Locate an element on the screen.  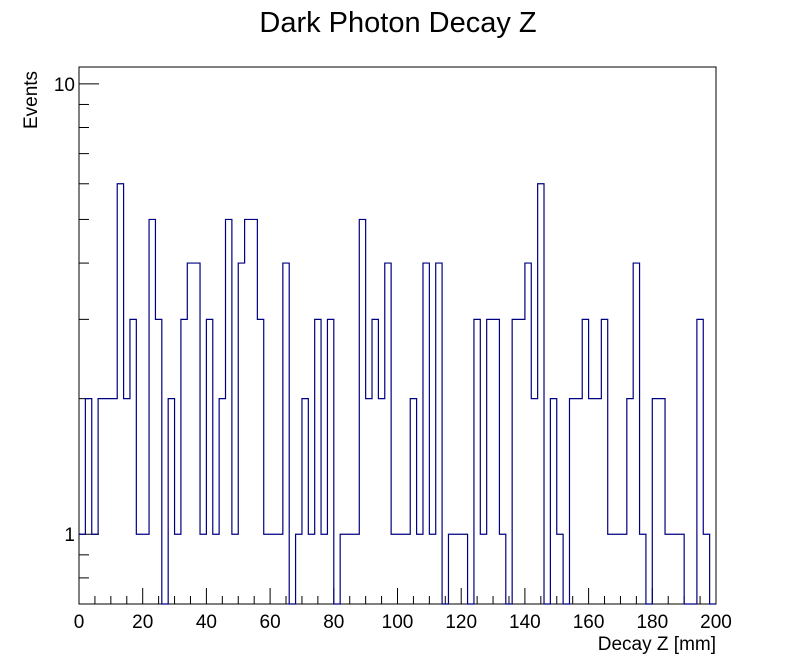
x-tick-label: 120 is located at coordinates (461, 622).